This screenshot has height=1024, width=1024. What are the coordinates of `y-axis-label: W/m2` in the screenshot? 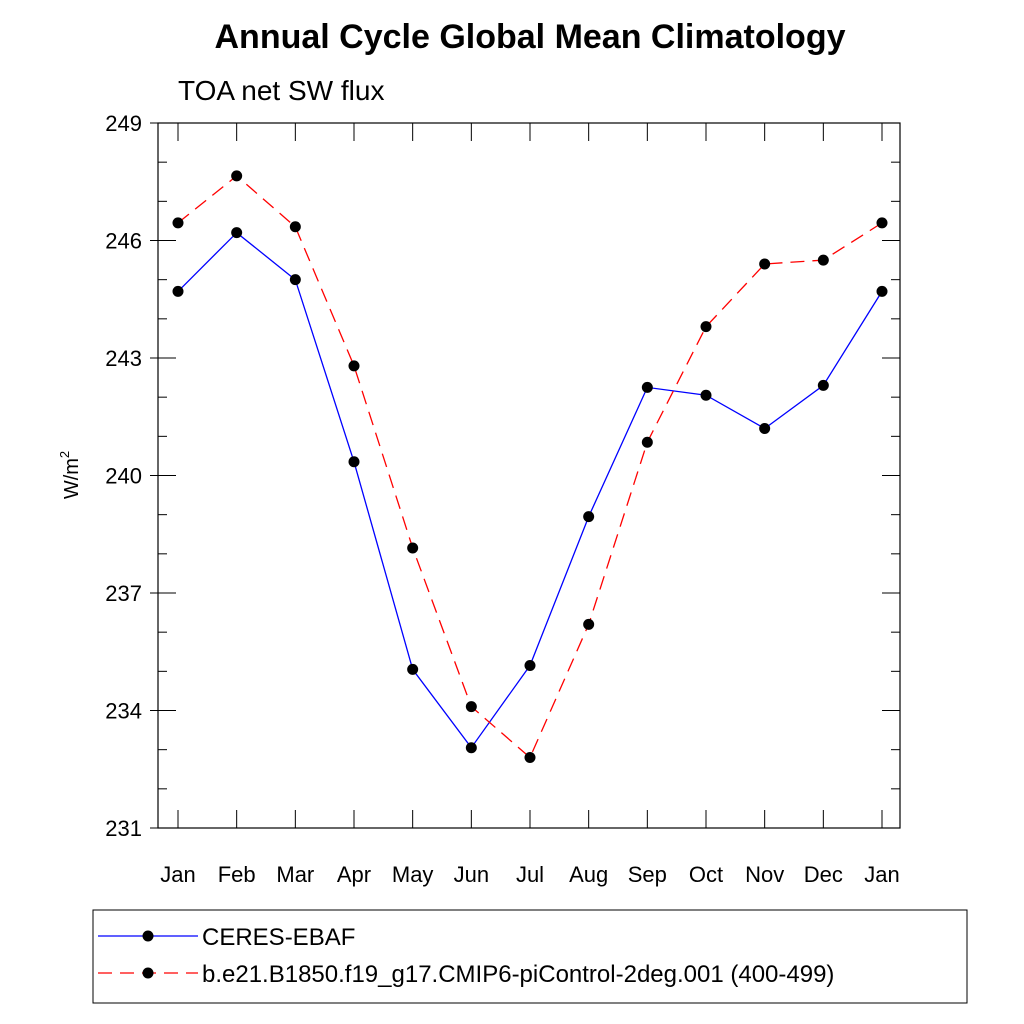 It's located at (70, 475).